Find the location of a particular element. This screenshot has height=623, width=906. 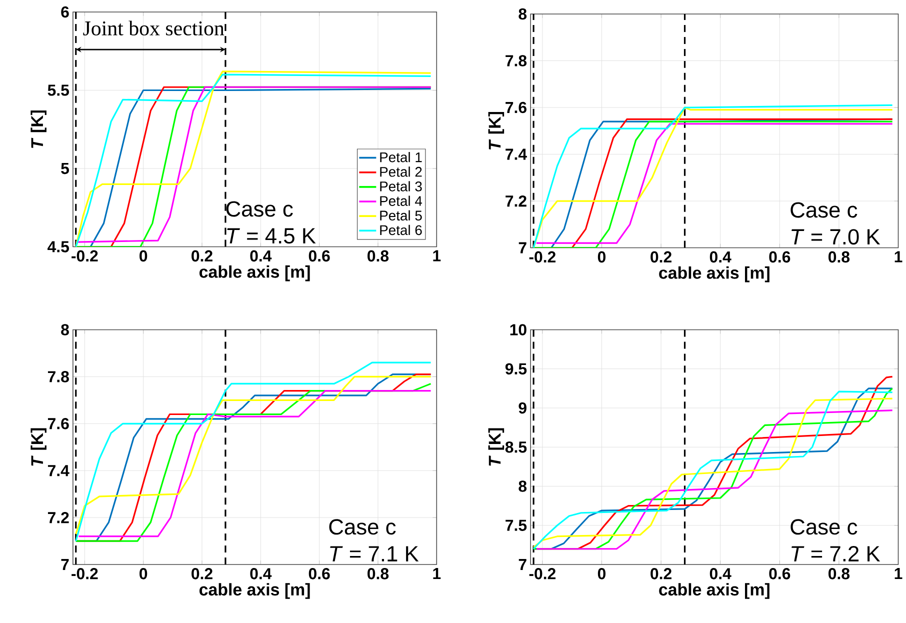

annotation: T = 4.5 K is located at coordinates (271, 236).